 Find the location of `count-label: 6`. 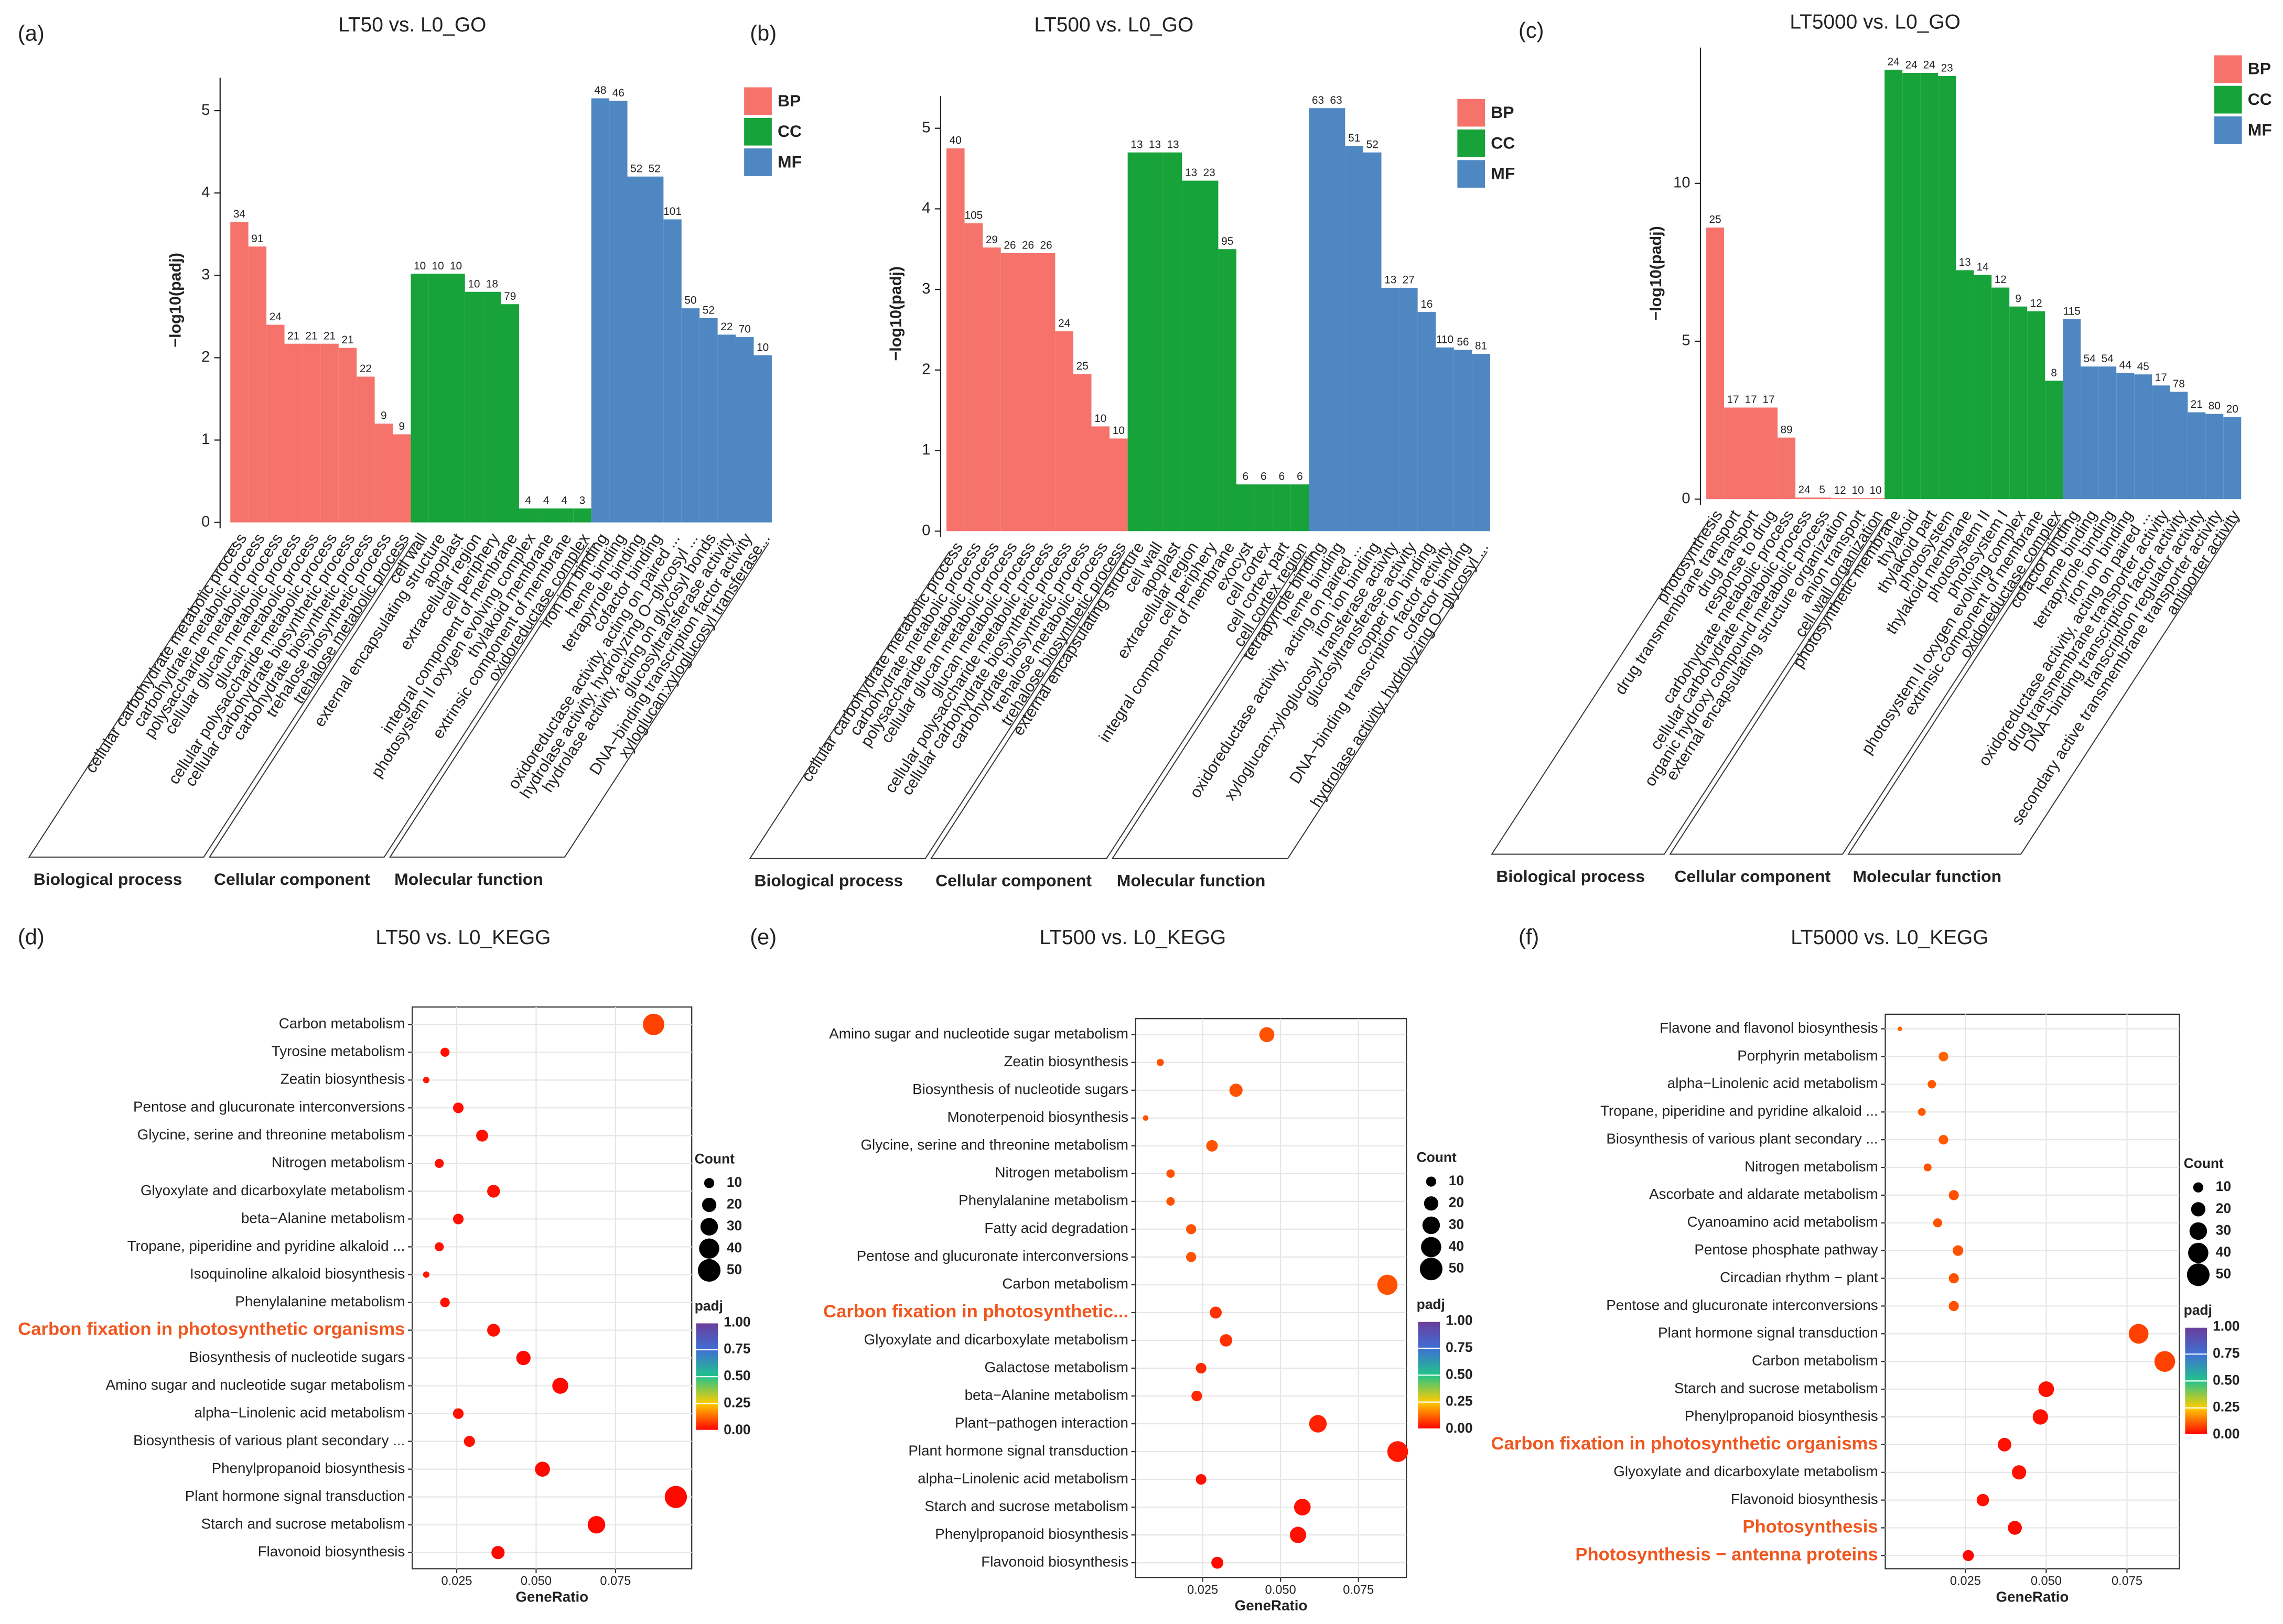

count-label: 6 is located at coordinates (1300, 477).